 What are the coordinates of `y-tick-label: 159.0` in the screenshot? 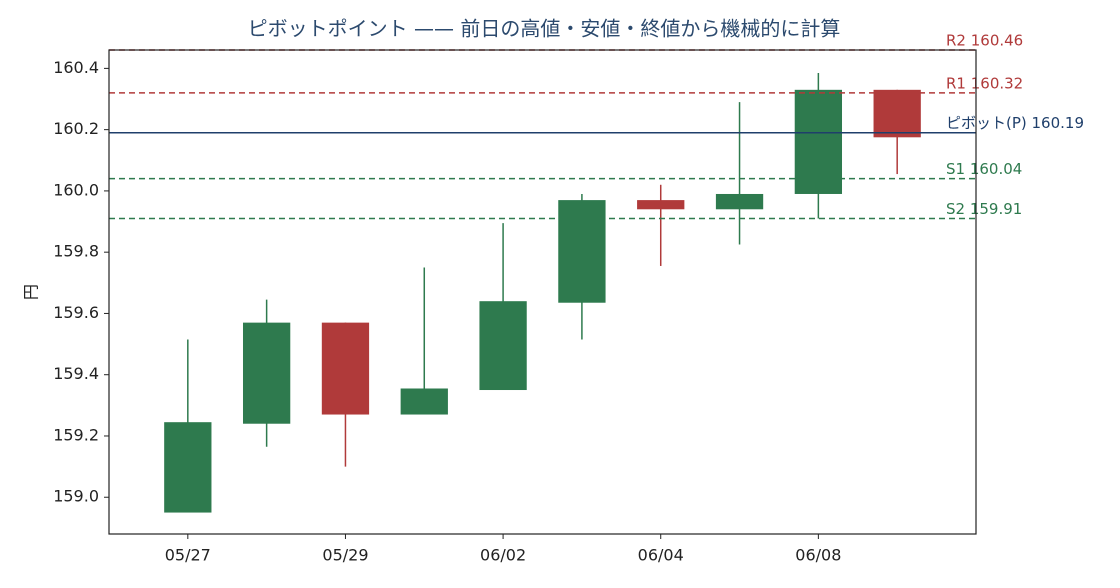 It's located at (76, 496).